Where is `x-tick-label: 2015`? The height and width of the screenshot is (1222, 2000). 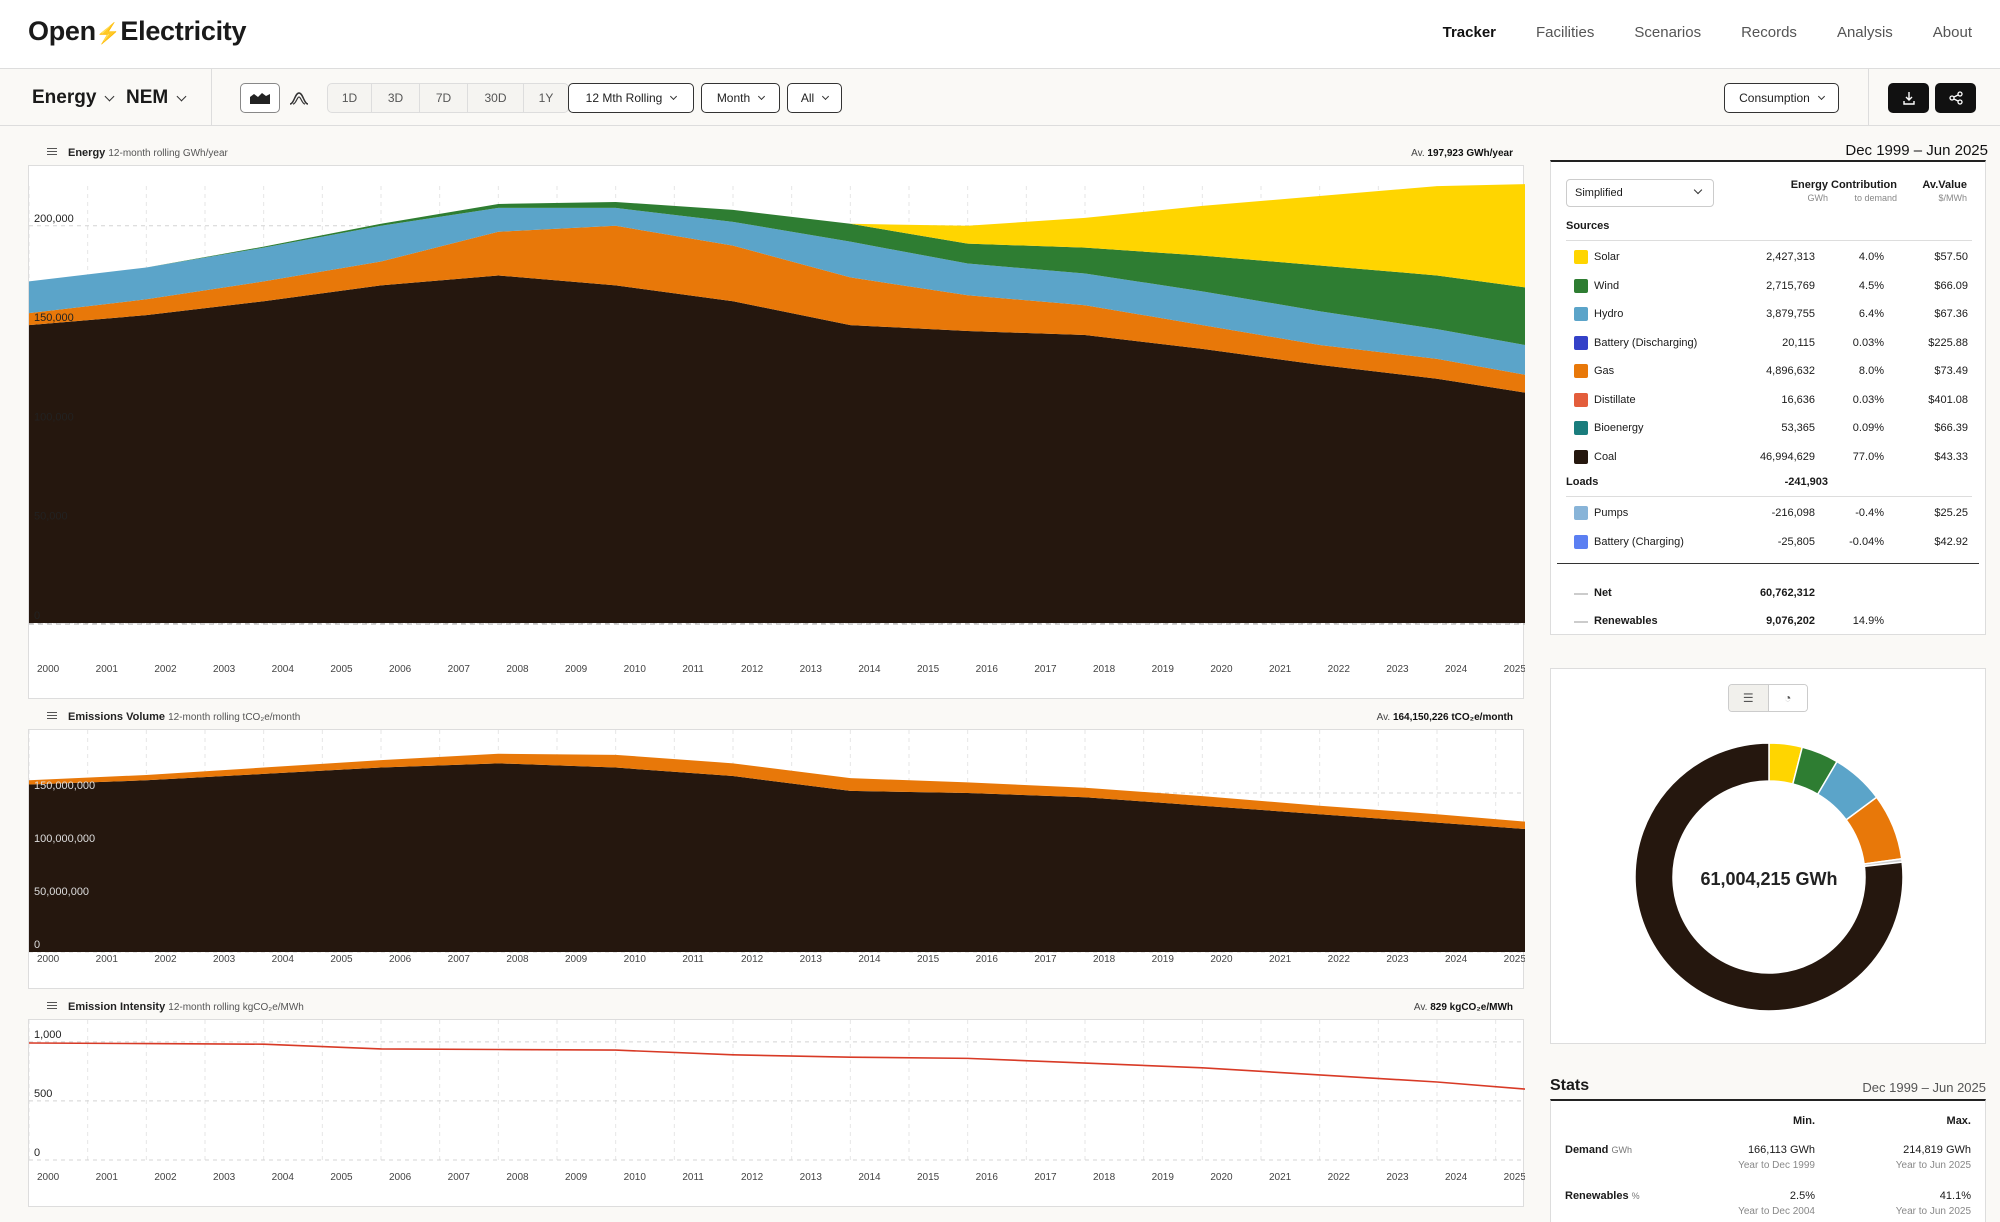
x-tick-label: 2015 is located at coordinates (928, 959).